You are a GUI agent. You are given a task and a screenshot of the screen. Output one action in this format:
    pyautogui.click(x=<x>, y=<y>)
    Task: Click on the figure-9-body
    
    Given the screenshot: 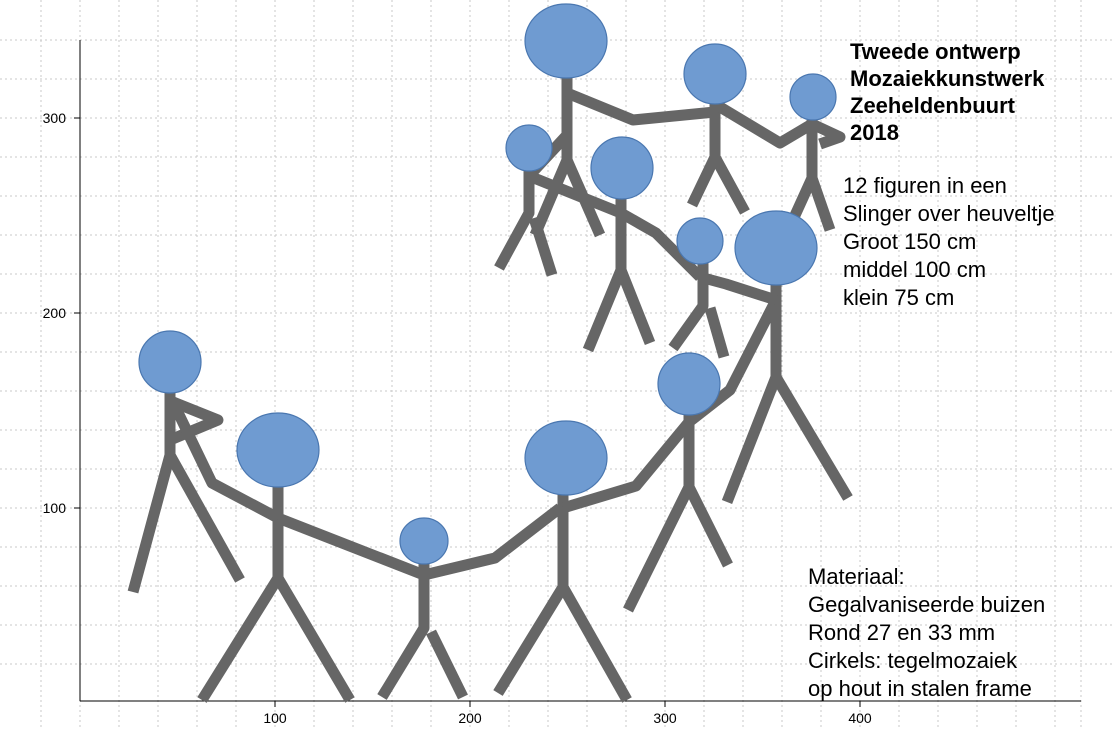 What is the action you would take?
    pyautogui.click(x=514, y=220)
    